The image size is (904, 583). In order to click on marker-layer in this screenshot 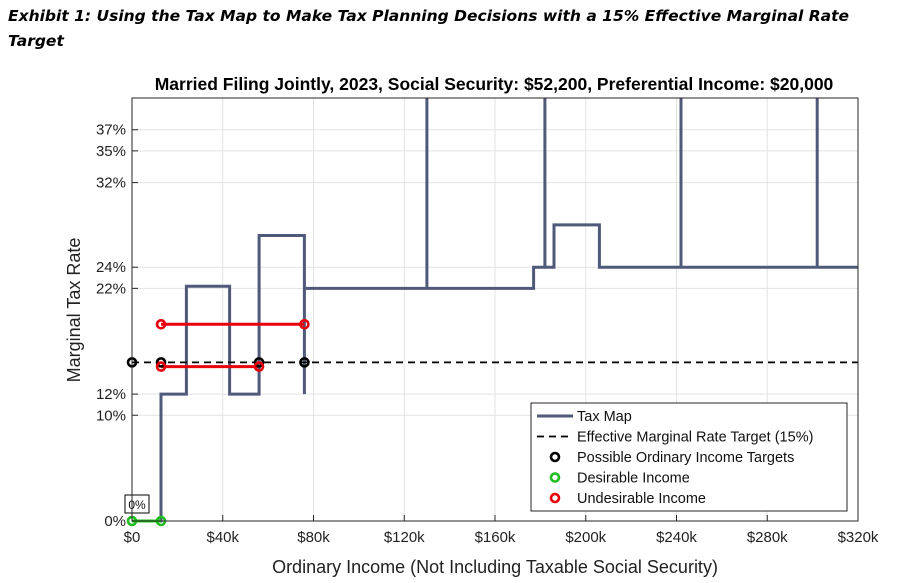, I will do `click(218, 423)`.